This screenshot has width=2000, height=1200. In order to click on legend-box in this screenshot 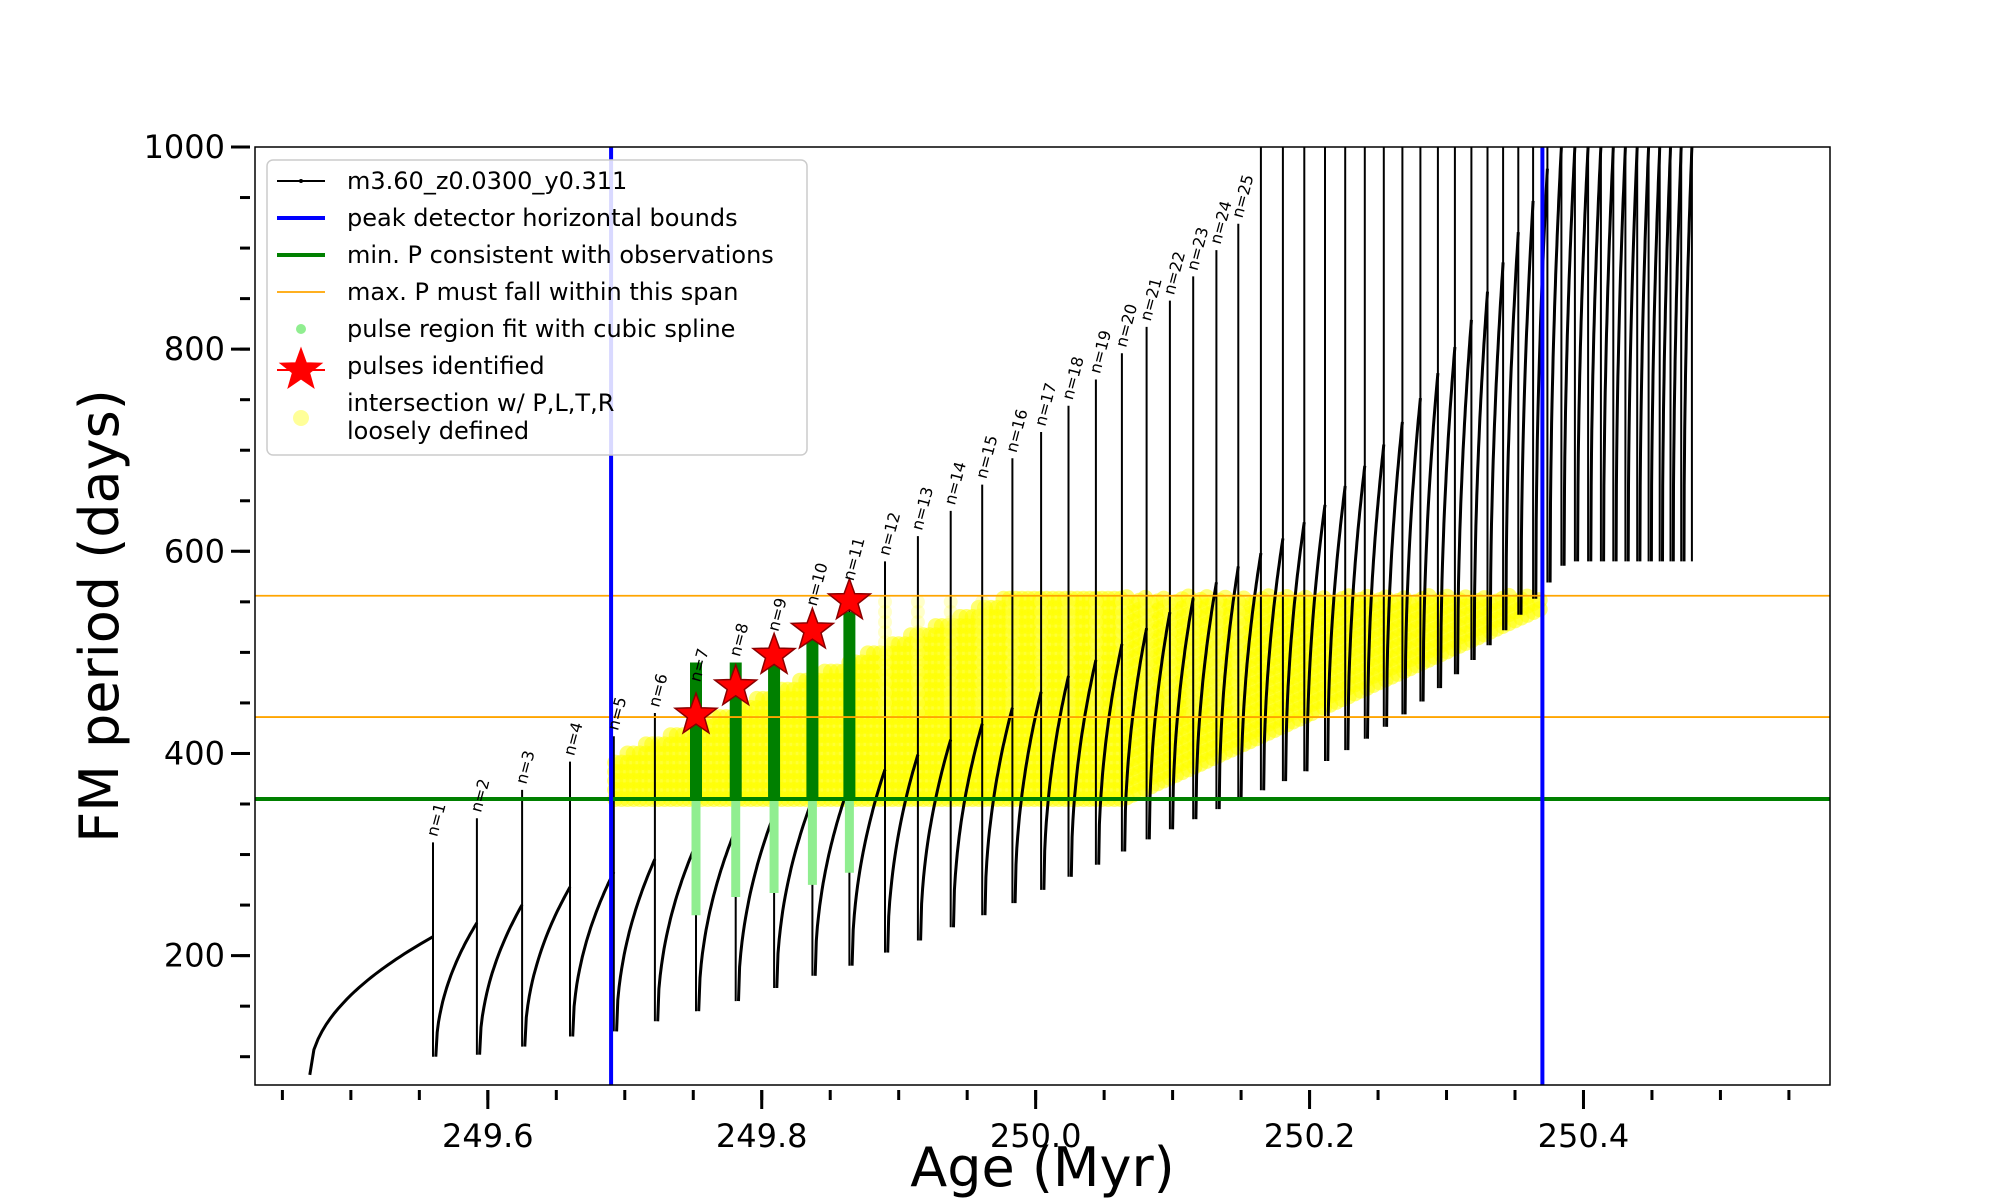, I will do `click(537, 307)`.